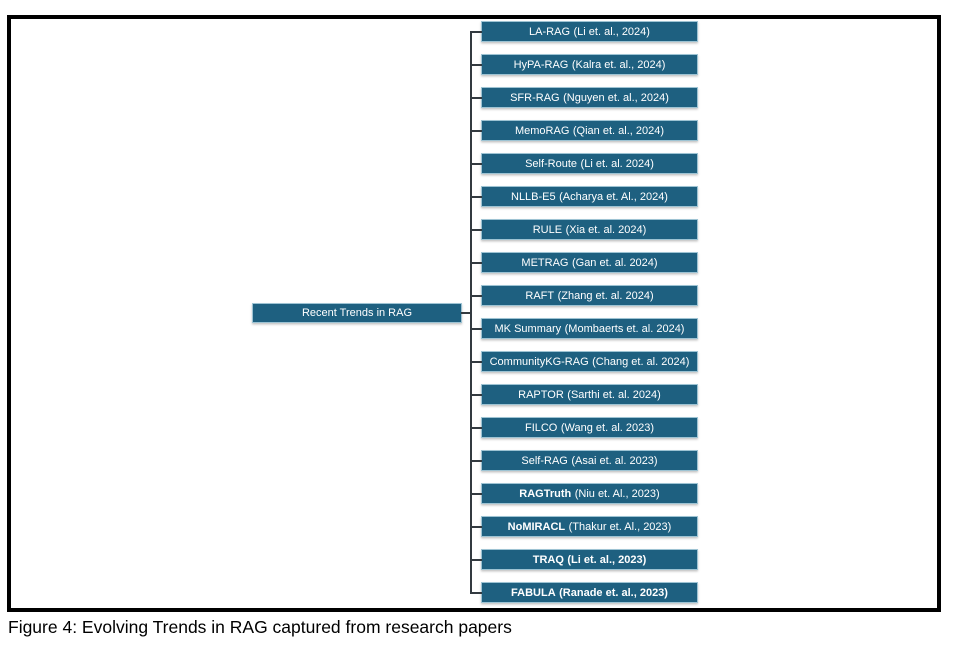 The image size is (955, 656). Describe the element at coordinates (540, 295) in the screenshot. I see `node-name: RAFT` at that location.